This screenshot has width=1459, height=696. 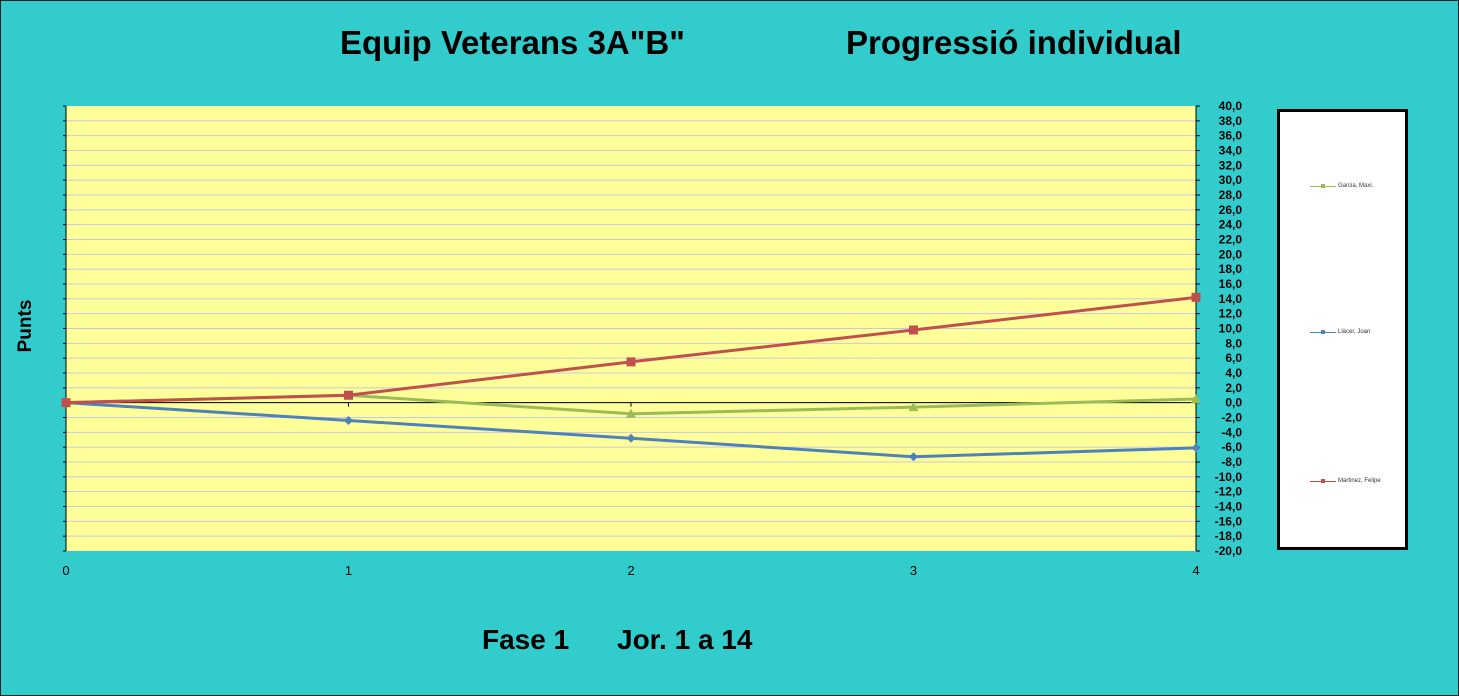 I want to click on legend-label: Martinez, Felipe, so click(x=1359, y=481).